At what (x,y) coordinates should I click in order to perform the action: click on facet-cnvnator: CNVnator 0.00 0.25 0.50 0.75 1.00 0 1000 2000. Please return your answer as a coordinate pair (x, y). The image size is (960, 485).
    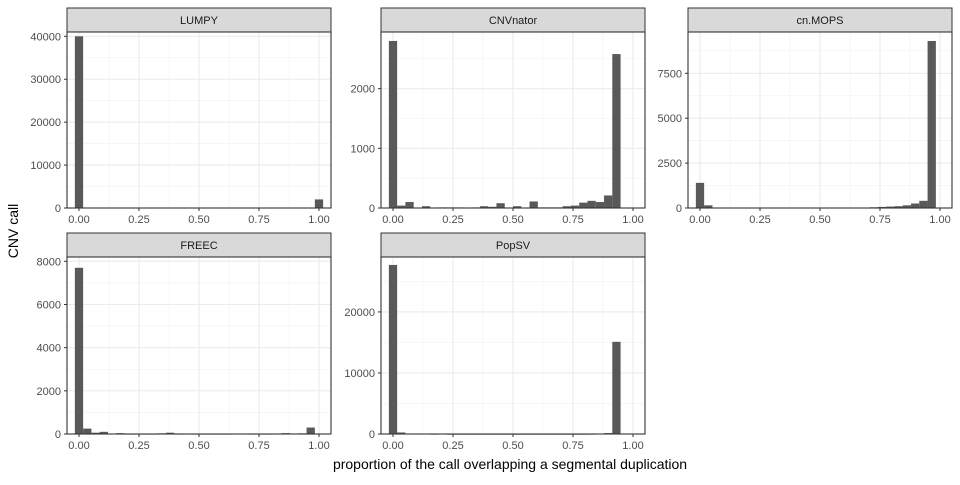
    Looking at the image, I should click on (498, 116).